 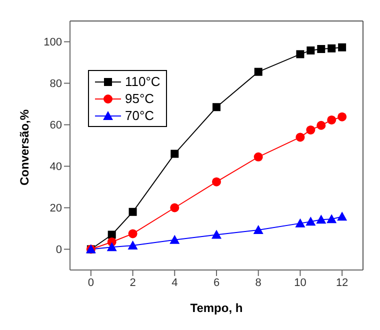 I want to click on x-tick-label: 8, so click(x=258, y=282).